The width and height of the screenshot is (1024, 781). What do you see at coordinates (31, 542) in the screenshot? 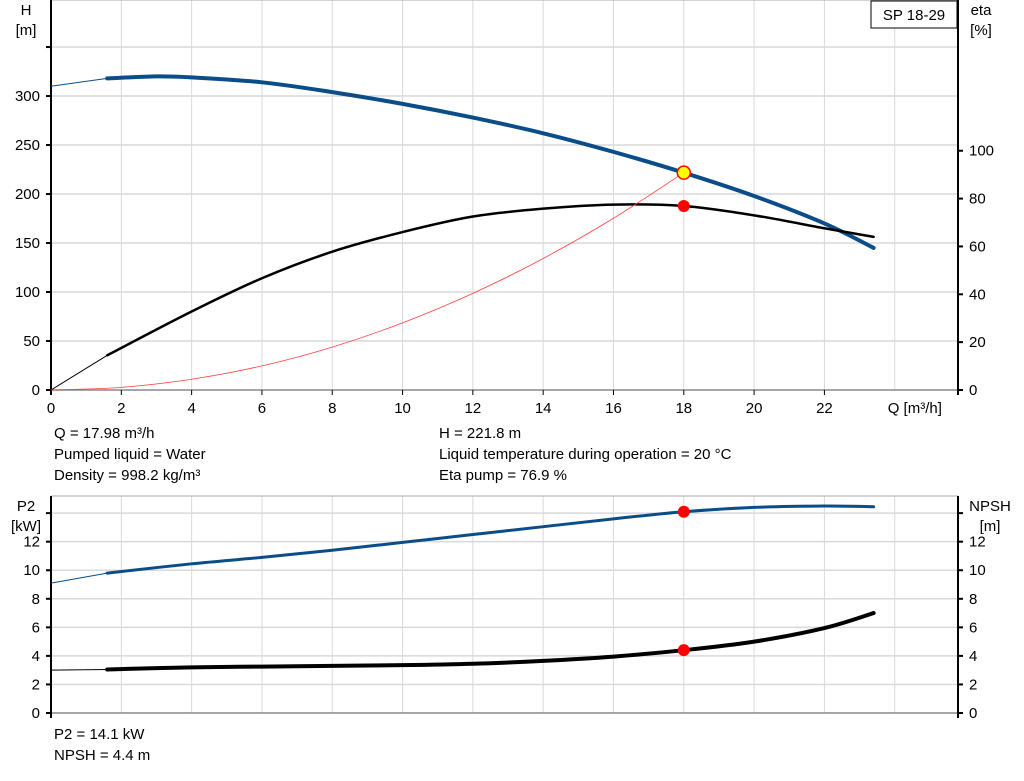
I see `left-tick-label: 12` at bounding box center [31, 542].